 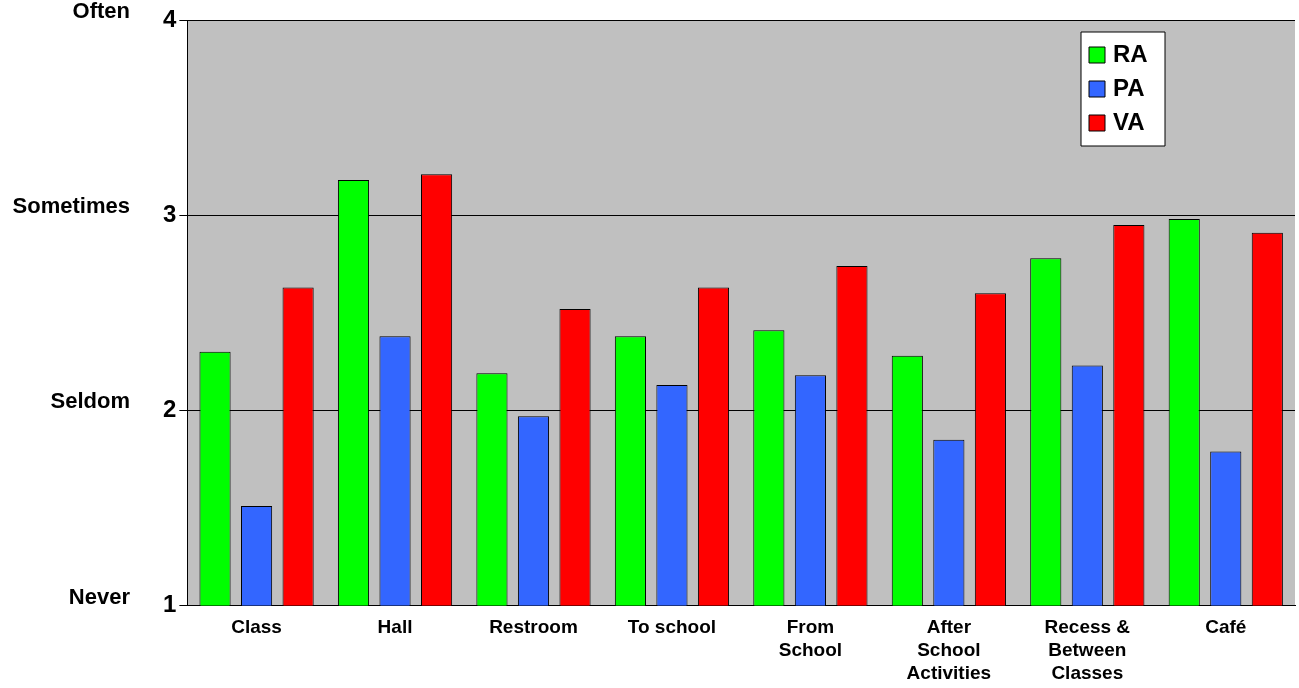 I want to click on x-tick-label: Restroom, so click(x=533, y=627).